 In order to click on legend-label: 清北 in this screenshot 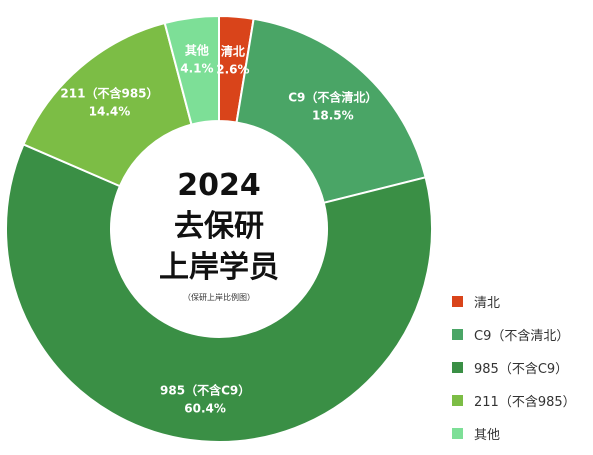, I will do `click(487, 303)`.